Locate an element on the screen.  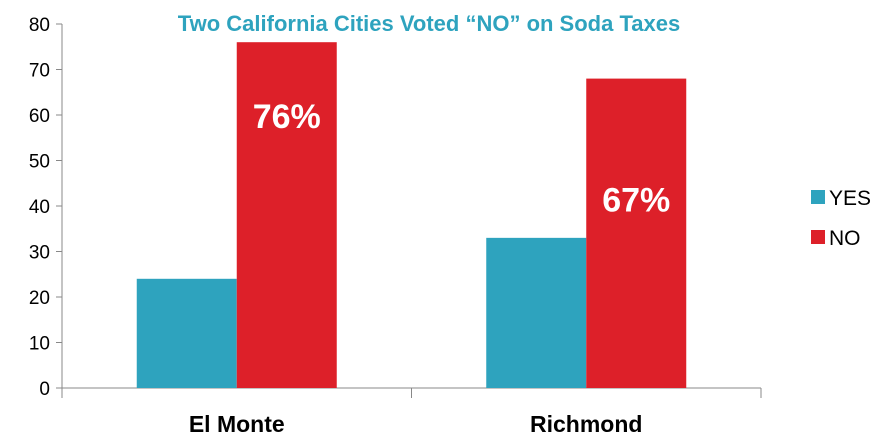
y-tick-label: 60 is located at coordinates (39, 116).